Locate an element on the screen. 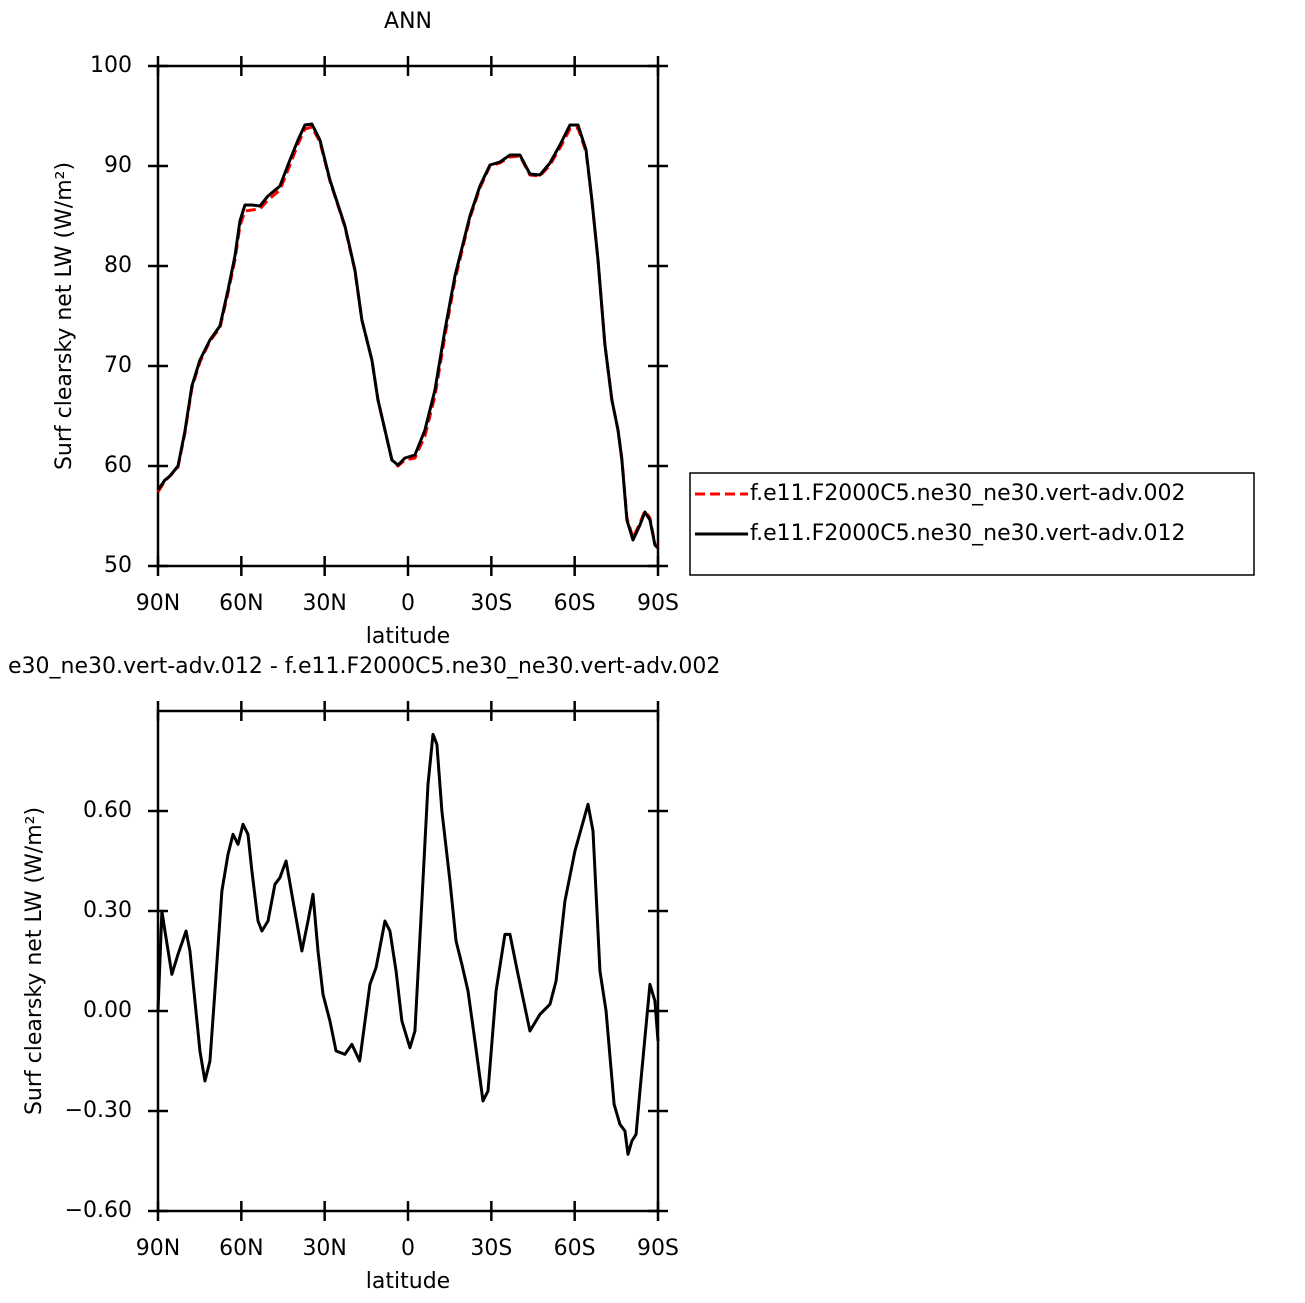  y-tick-label: 0.00 is located at coordinates (107, 1010).